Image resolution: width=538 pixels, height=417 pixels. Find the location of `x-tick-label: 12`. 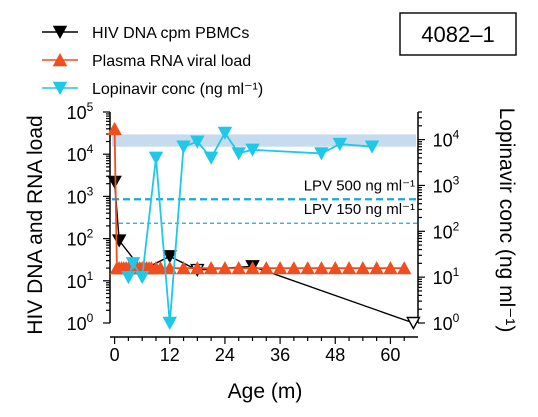

x-tick-label: 12 is located at coordinates (170, 355).